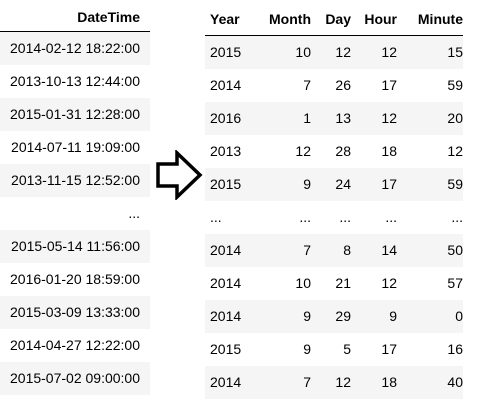 This screenshot has height=419, width=477. What do you see at coordinates (347, 349) in the screenshot?
I see `day-cell: 5` at bounding box center [347, 349].